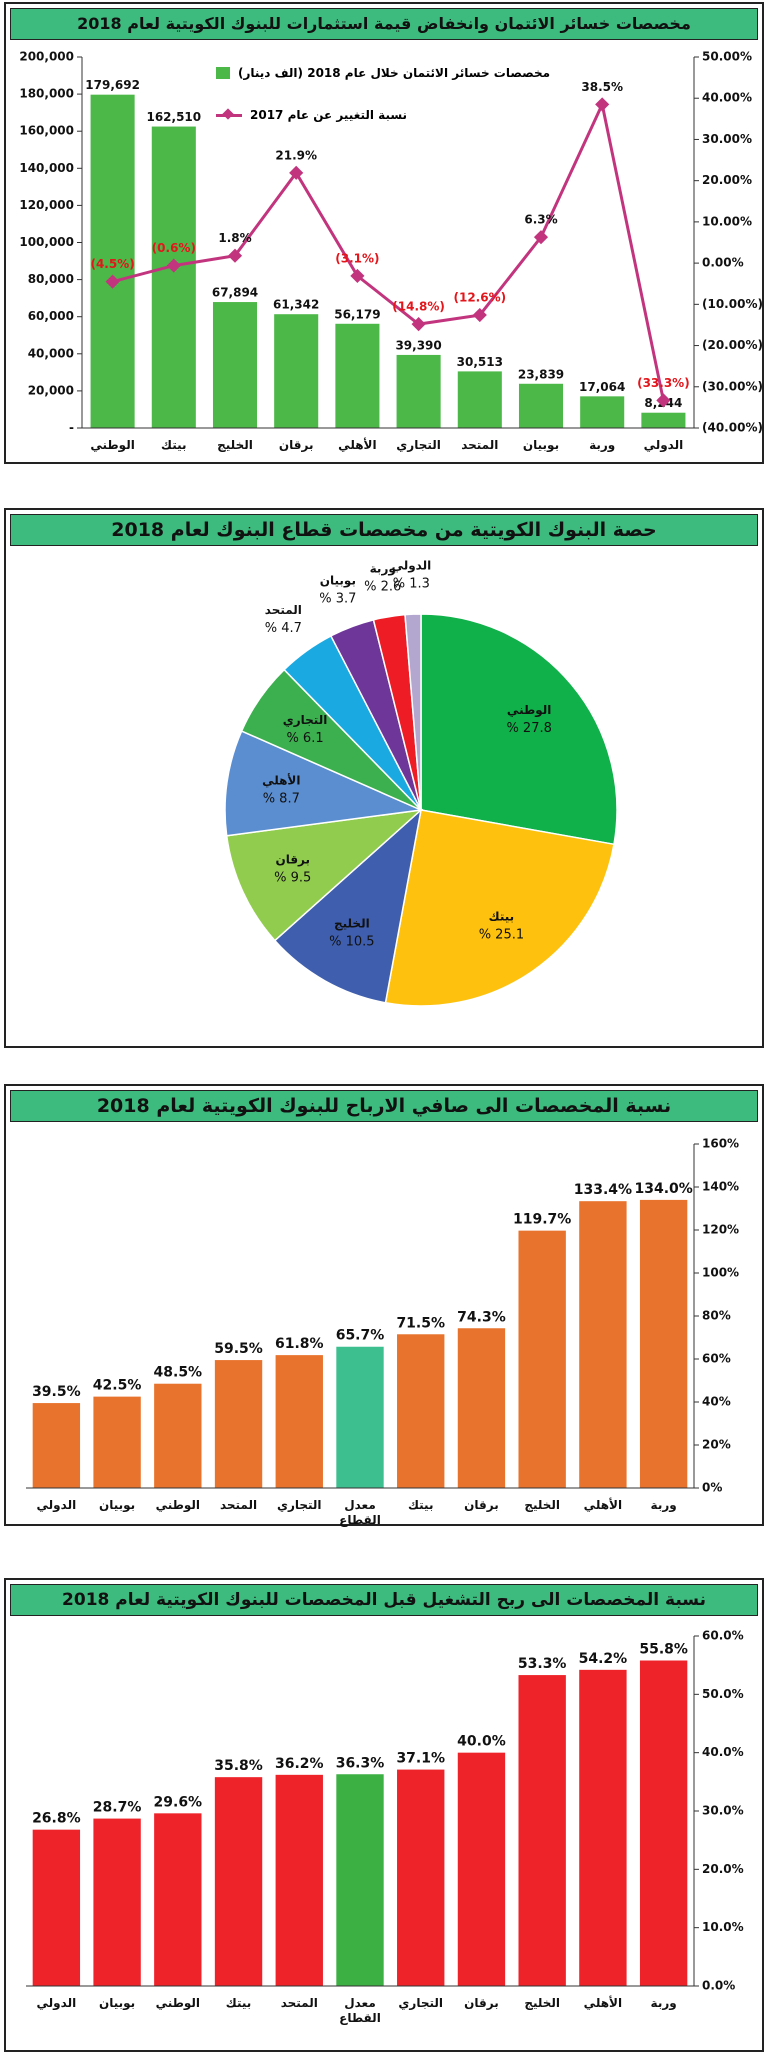 This screenshot has height=2056, width=770. I want to click on bar-value-label: 54.2%, so click(603, 1659).